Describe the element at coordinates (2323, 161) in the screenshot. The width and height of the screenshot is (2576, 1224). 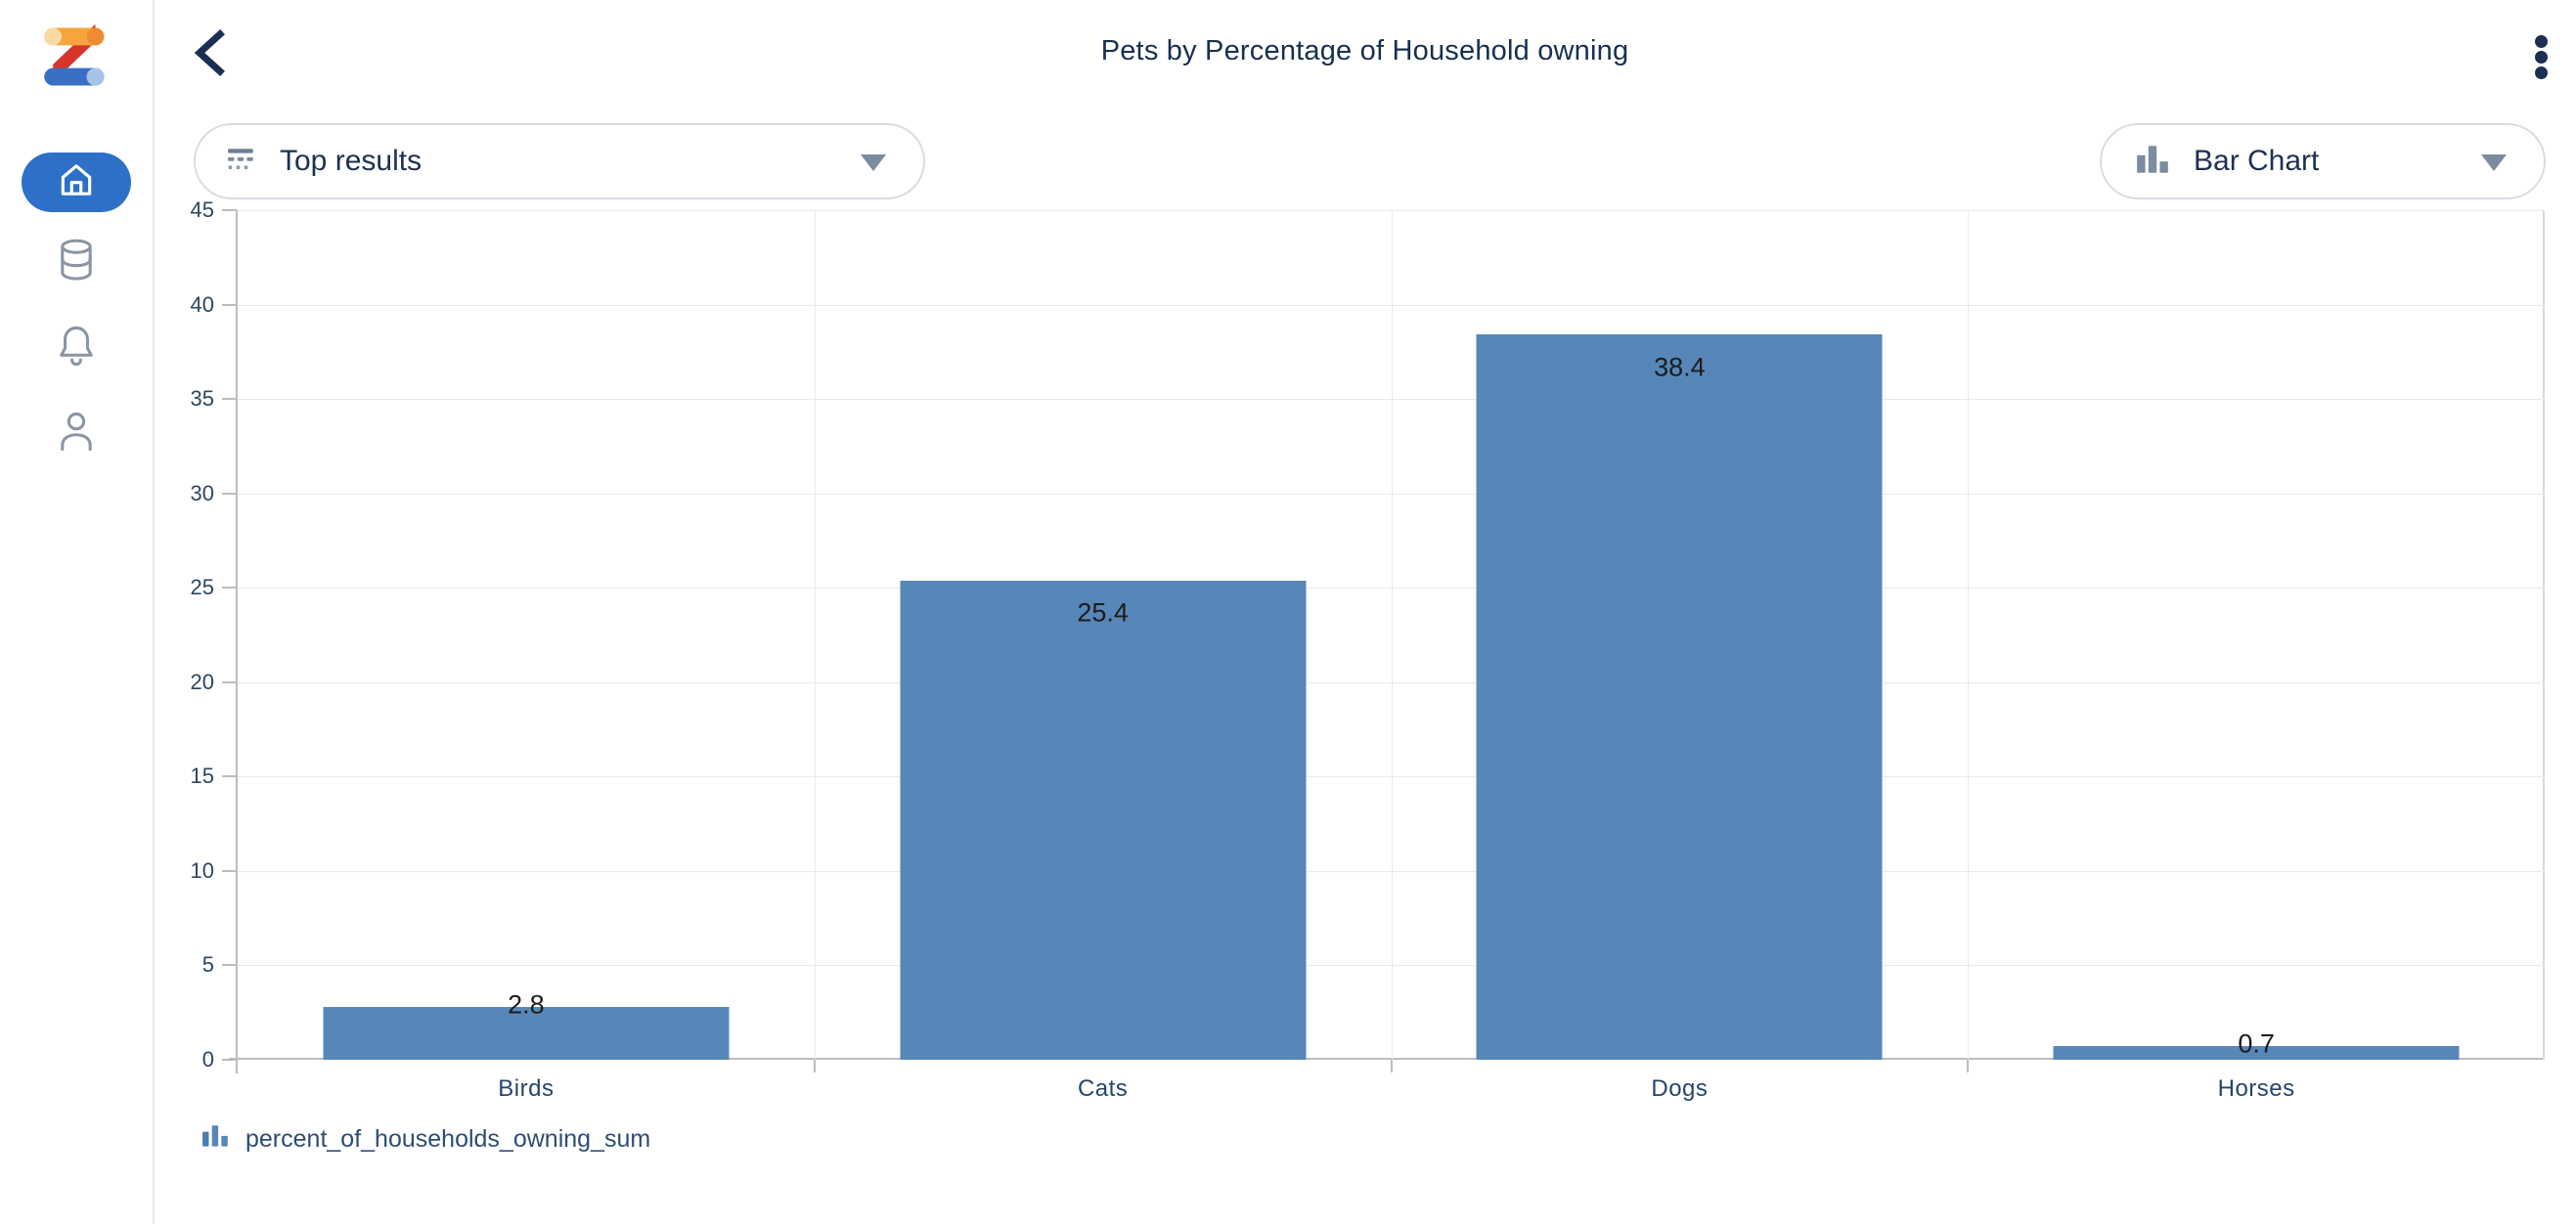
I see `chart-type-dropdown: Bar Chart` at that location.